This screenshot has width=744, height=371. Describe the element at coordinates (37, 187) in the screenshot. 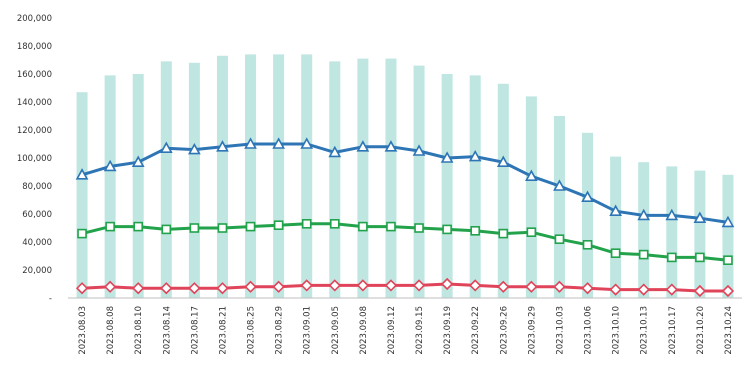

I see `y-tick-label: 80,000` at that location.